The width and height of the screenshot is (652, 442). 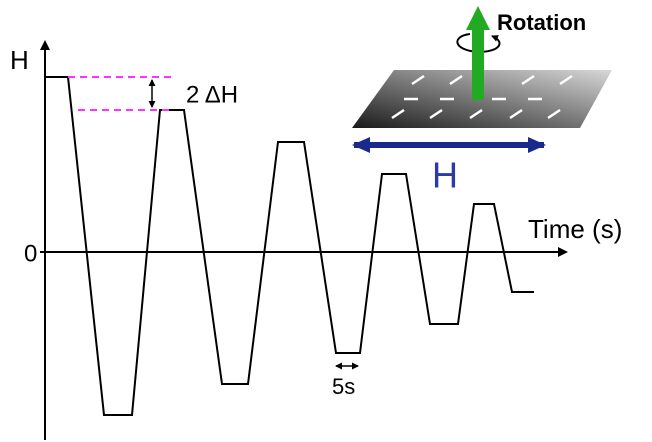 I want to click on dwell-label: 5s, so click(x=343, y=386).